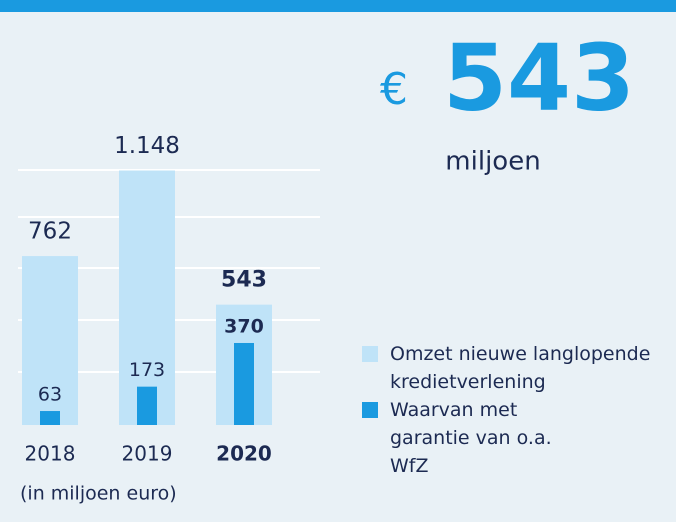  What do you see at coordinates (244, 280) in the screenshot?
I see `value-label: 543` at bounding box center [244, 280].